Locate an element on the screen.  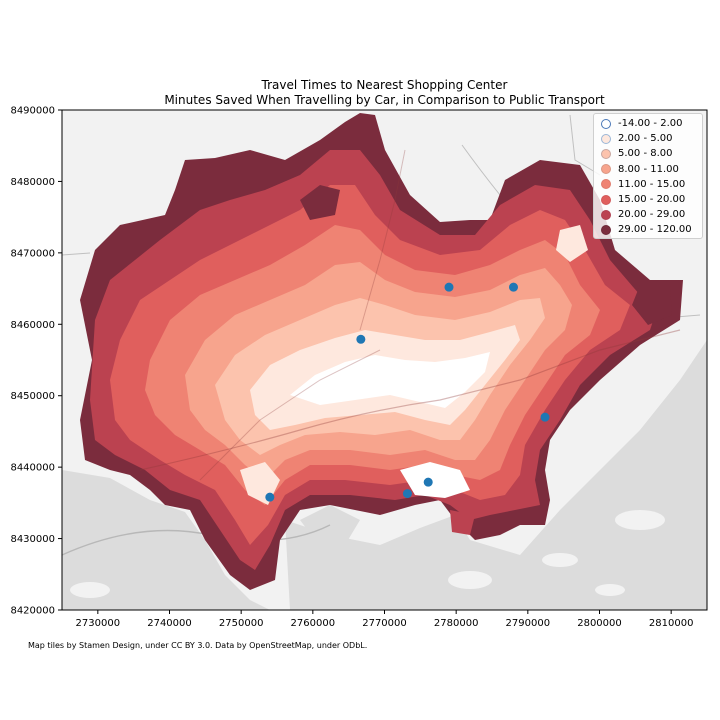
legend-entry: 8.00 - 11.00 is located at coordinates (648, 169).